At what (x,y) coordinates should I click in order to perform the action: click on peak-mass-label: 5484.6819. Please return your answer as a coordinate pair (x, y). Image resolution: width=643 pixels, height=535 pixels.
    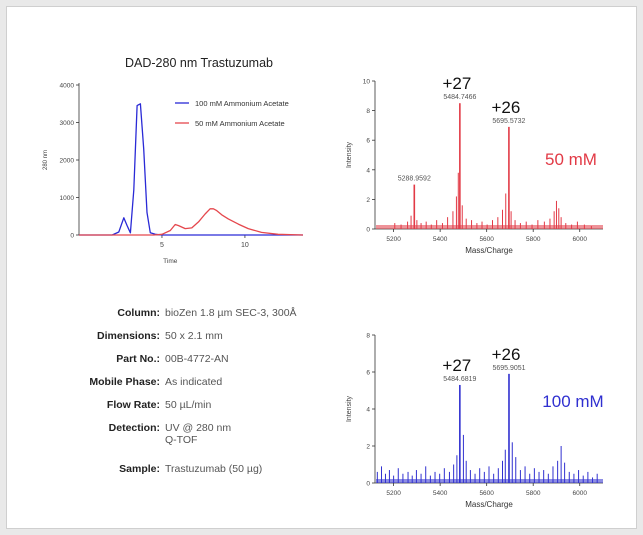
    Looking at the image, I should click on (459, 379).